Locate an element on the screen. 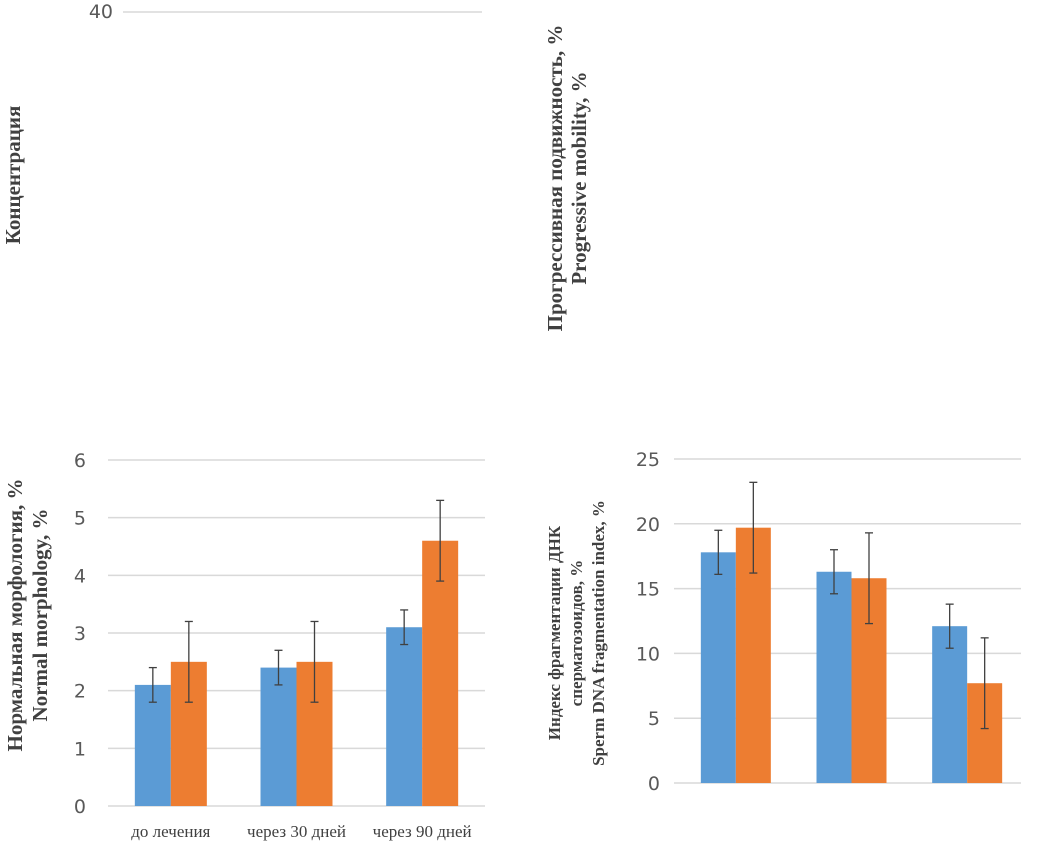 The width and height of the screenshot is (1061, 842). y-axis-title-line-1: Нормальная морфология, % is located at coordinates (15, 615).